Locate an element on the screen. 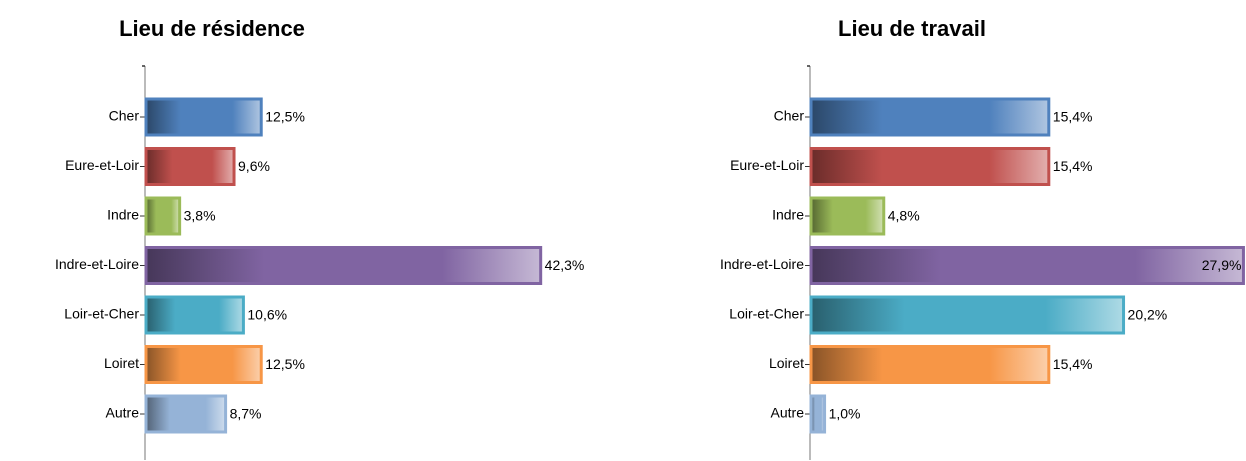 This screenshot has height=461, width=1246. value-label: 8,7% is located at coordinates (246, 414).